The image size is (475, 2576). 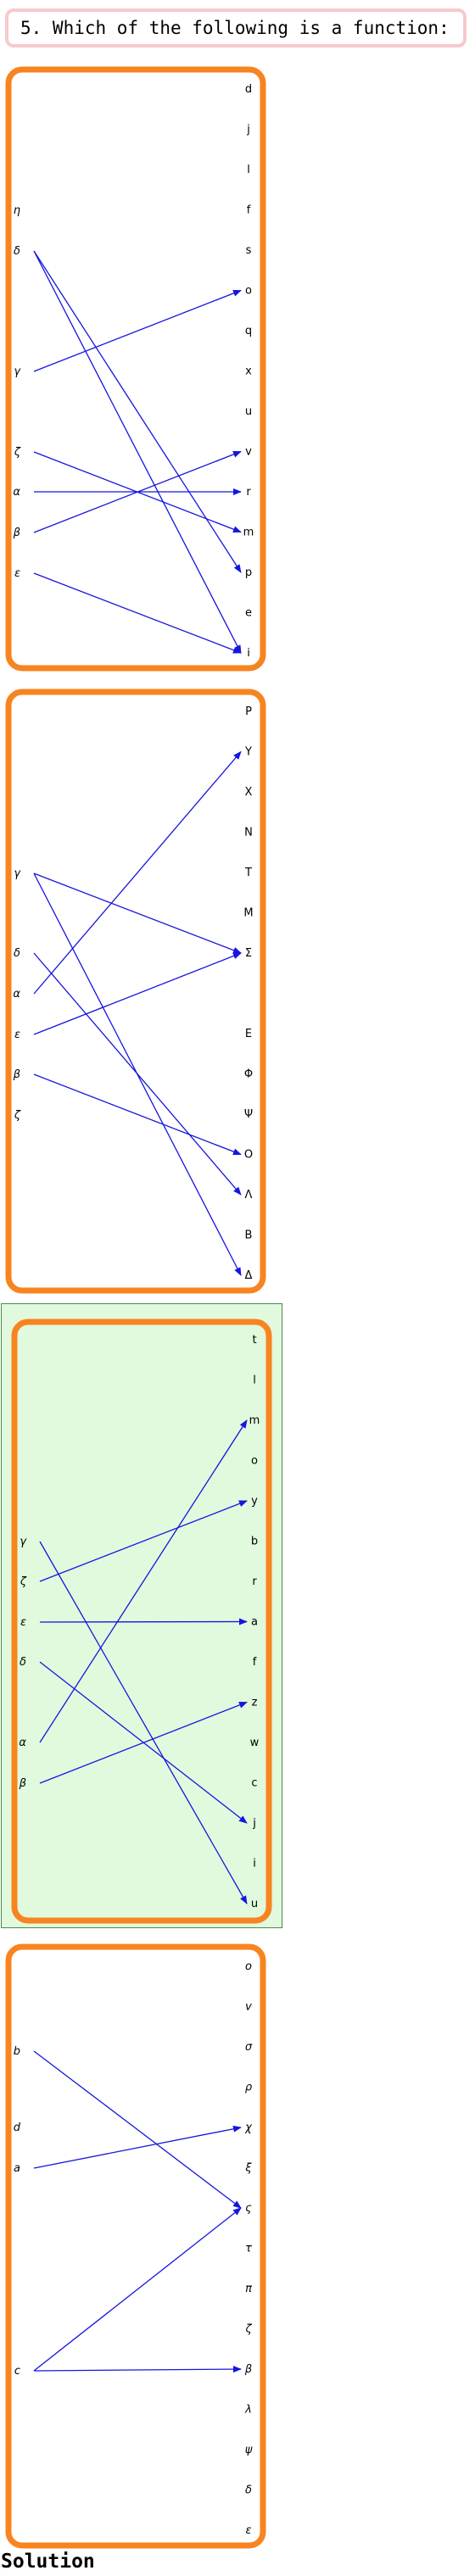 What do you see at coordinates (254, 1622) in the screenshot?
I see `codomain-label: a` at bounding box center [254, 1622].